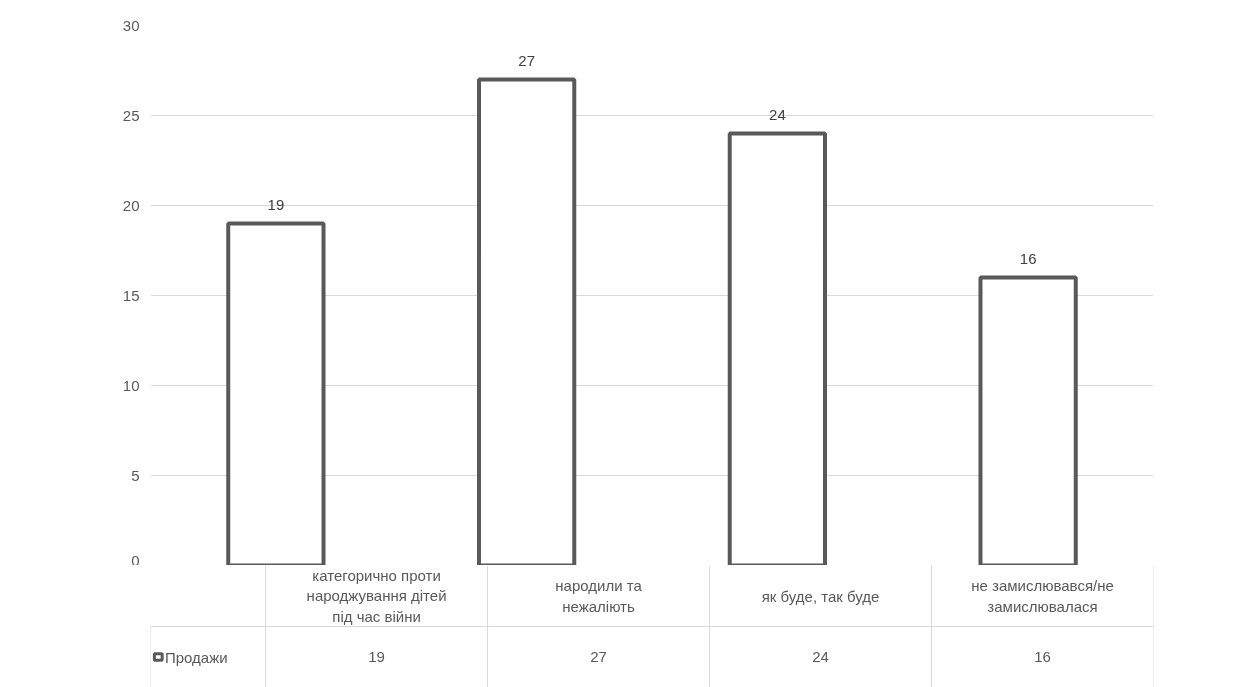 This screenshot has height=687, width=1248. What do you see at coordinates (777, 114) in the screenshot?
I see `text: 24` at bounding box center [777, 114].